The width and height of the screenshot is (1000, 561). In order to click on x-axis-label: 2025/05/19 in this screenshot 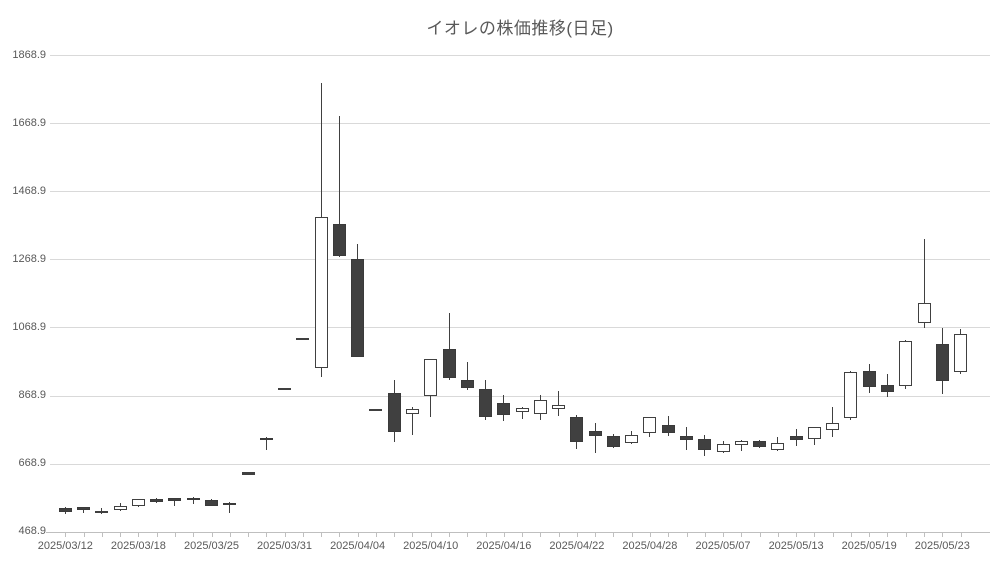, I will do `click(869, 545)`.